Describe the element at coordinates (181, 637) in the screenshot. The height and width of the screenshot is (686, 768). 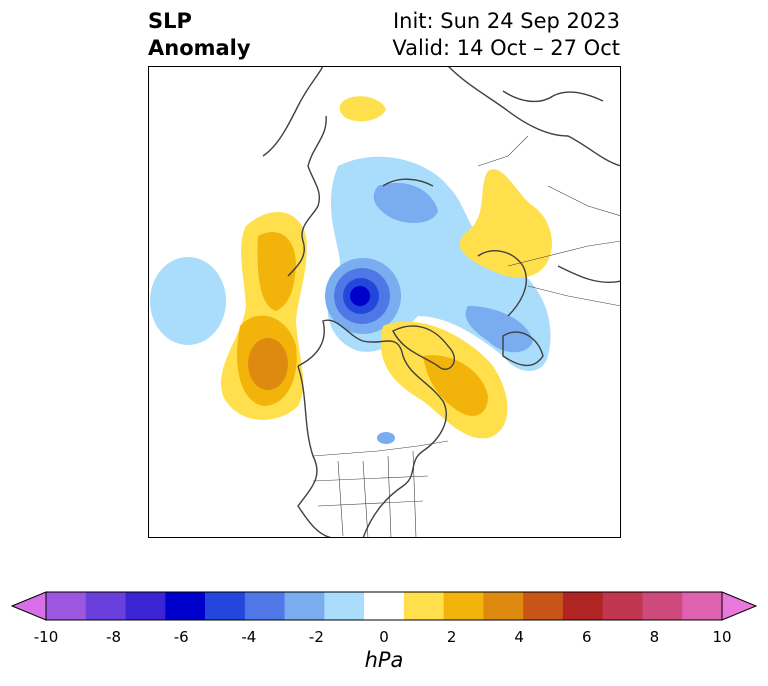
I see `colorbar-tick-label: -6` at that location.